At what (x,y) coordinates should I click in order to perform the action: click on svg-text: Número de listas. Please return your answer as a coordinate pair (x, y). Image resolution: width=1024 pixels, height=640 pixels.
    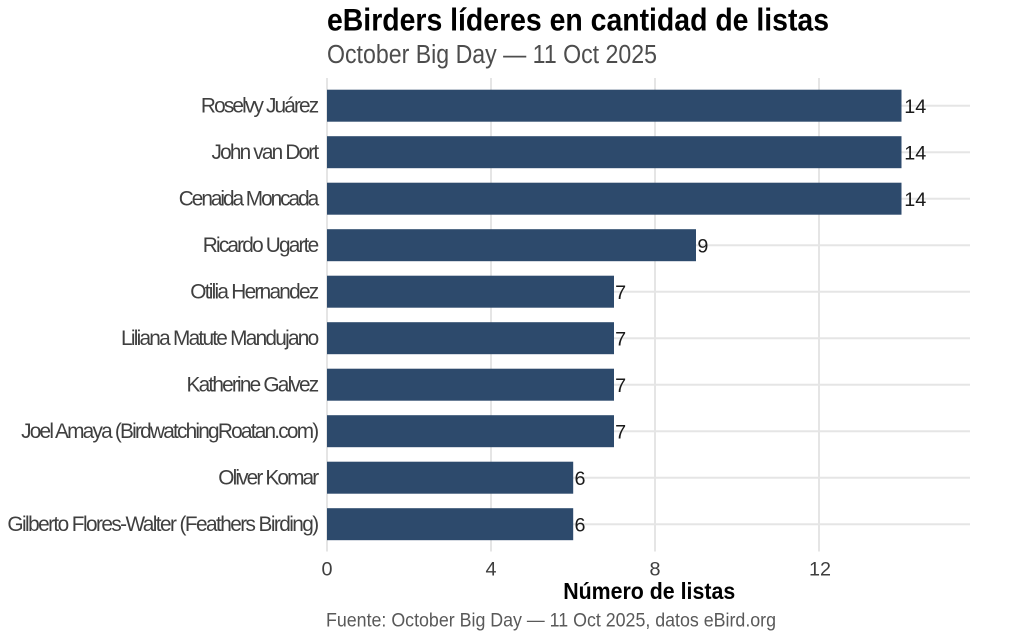
    Looking at the image, I should click on (649, 591).